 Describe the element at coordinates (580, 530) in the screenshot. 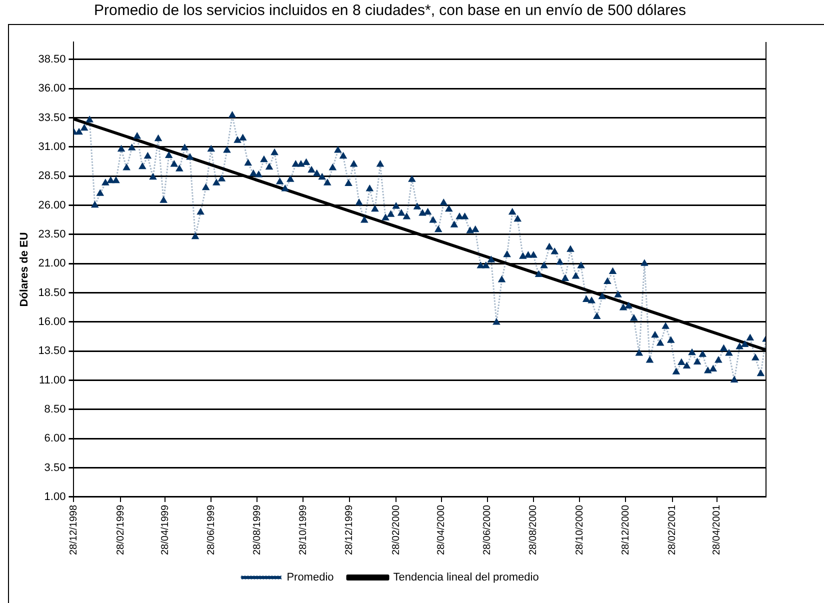

I see `x-tick-label: 28/10/2000` at that location.